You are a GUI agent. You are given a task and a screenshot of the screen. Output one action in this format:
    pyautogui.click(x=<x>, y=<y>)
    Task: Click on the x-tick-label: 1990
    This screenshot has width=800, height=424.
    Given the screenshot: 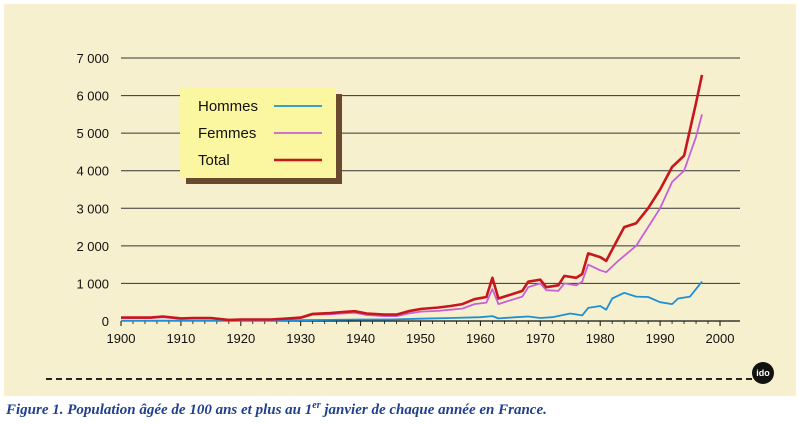 What is the action you would take?
    pyautogui.click(x=660, y=338)
    